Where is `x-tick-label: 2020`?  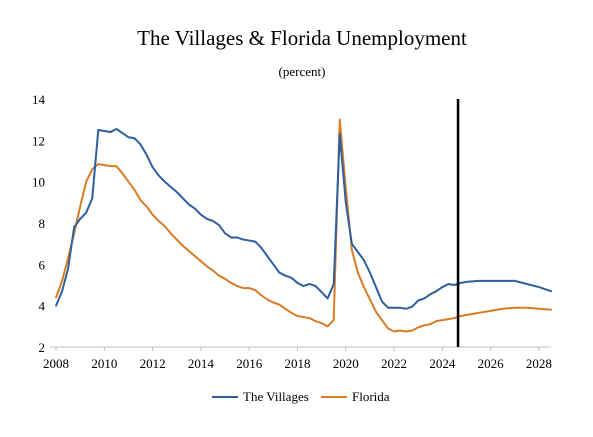 x-tick-label: 2020 is located at coordinates (346, 363).